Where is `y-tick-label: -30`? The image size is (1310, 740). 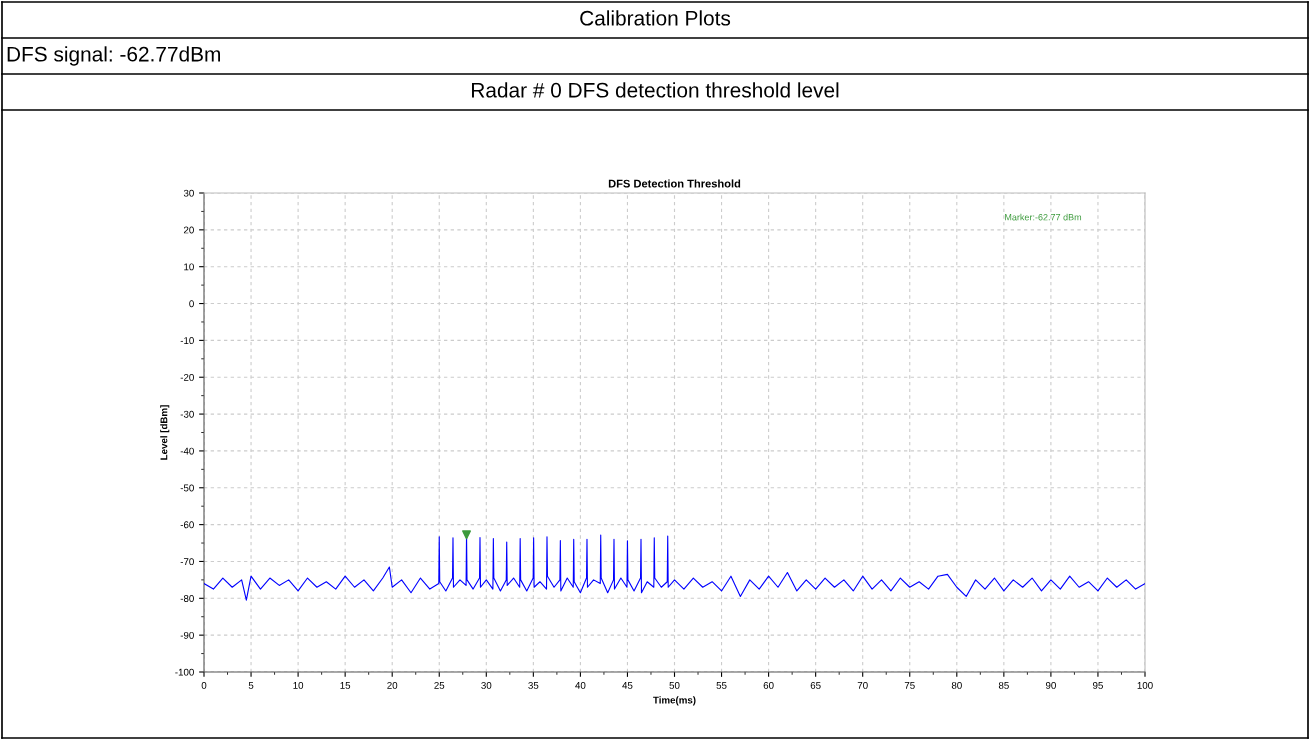 y-tick-label: -30 is located at coordinates (187, 414).